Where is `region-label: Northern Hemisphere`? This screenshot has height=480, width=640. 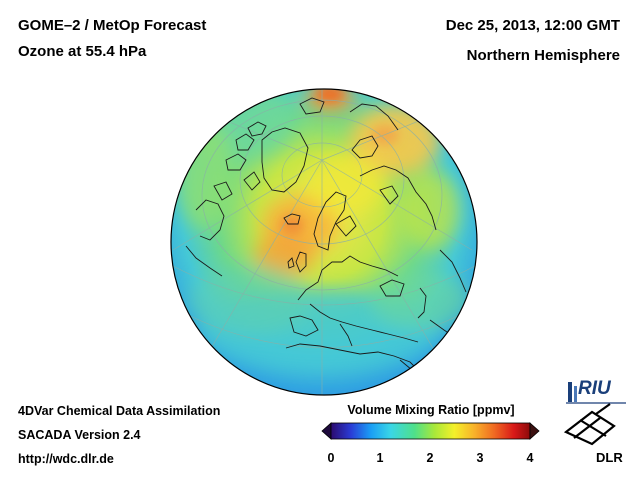 region-label: Northern Hemisphere is located at coordinates (543, 55).